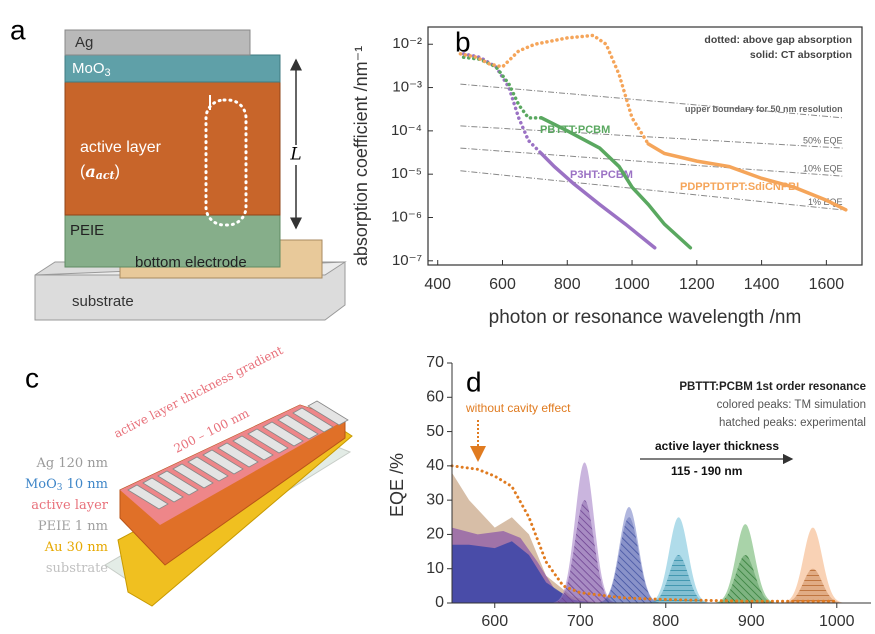 The height and width of the screenshot is (634, 875). I want to click on layer-legend-entry: Ag 120 nm, so click(72, 463).